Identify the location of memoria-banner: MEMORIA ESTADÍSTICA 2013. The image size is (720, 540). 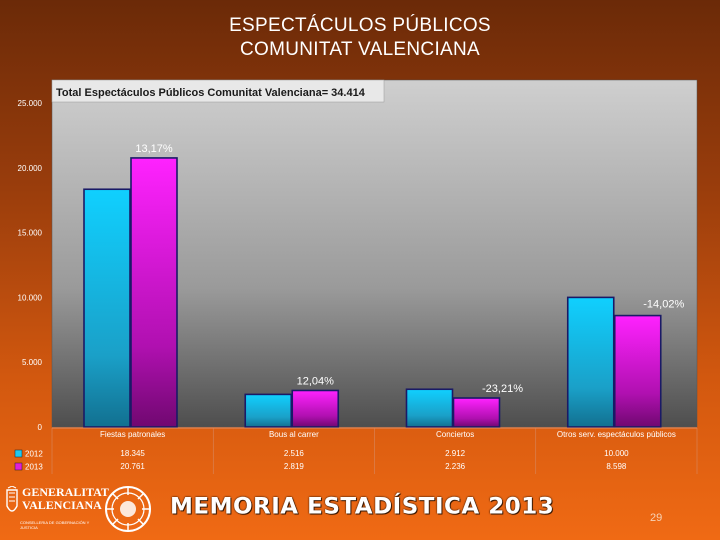
(362, 507).